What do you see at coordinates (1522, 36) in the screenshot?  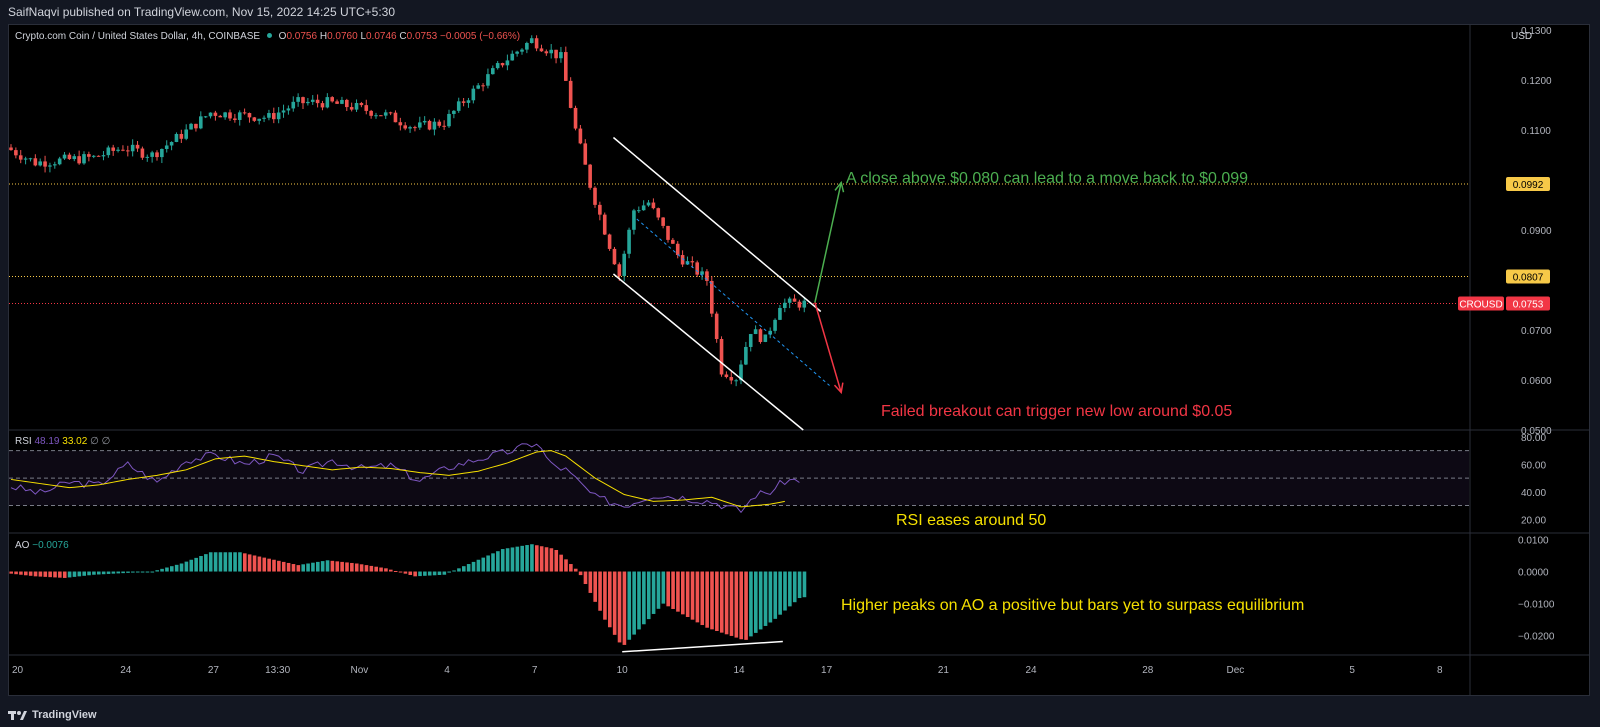 I see `currency-label: USD` at bounding box center [1522, 36].